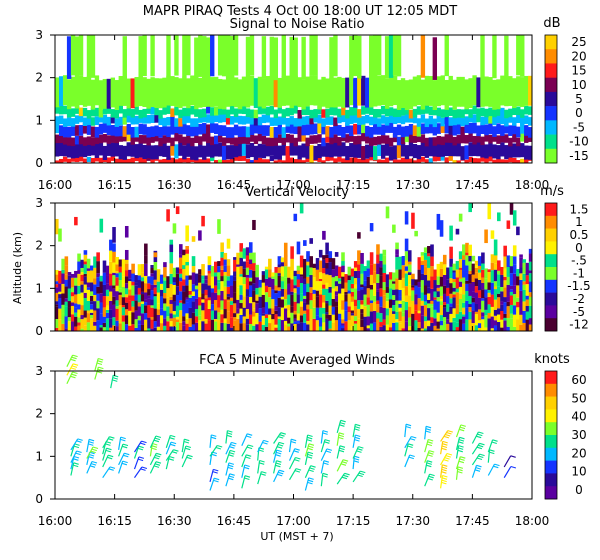 The height and width of the screenshot is (560, 600). I want to click on panel-title: Signal to Noise Ratio, so click(297, 24).